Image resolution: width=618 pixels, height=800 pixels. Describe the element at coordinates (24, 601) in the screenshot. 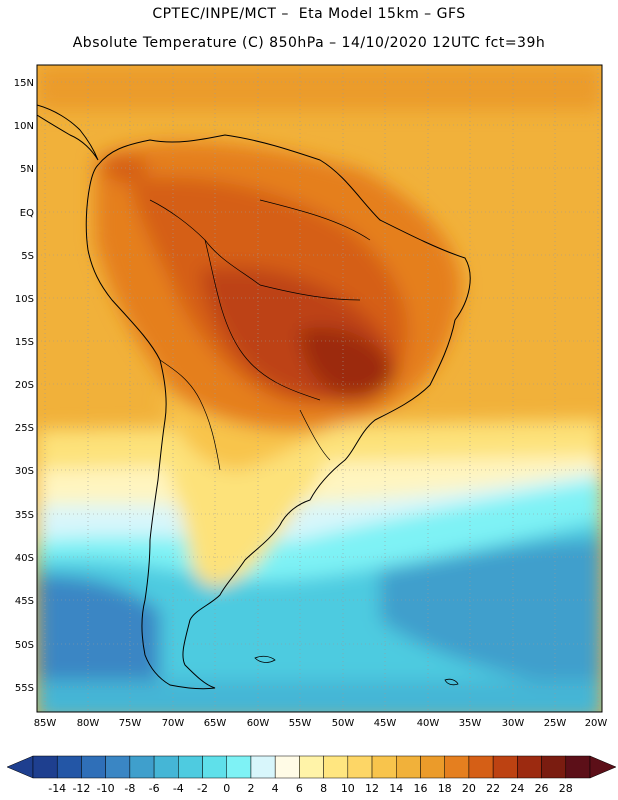

I see `lat-label: 45S` at that location.